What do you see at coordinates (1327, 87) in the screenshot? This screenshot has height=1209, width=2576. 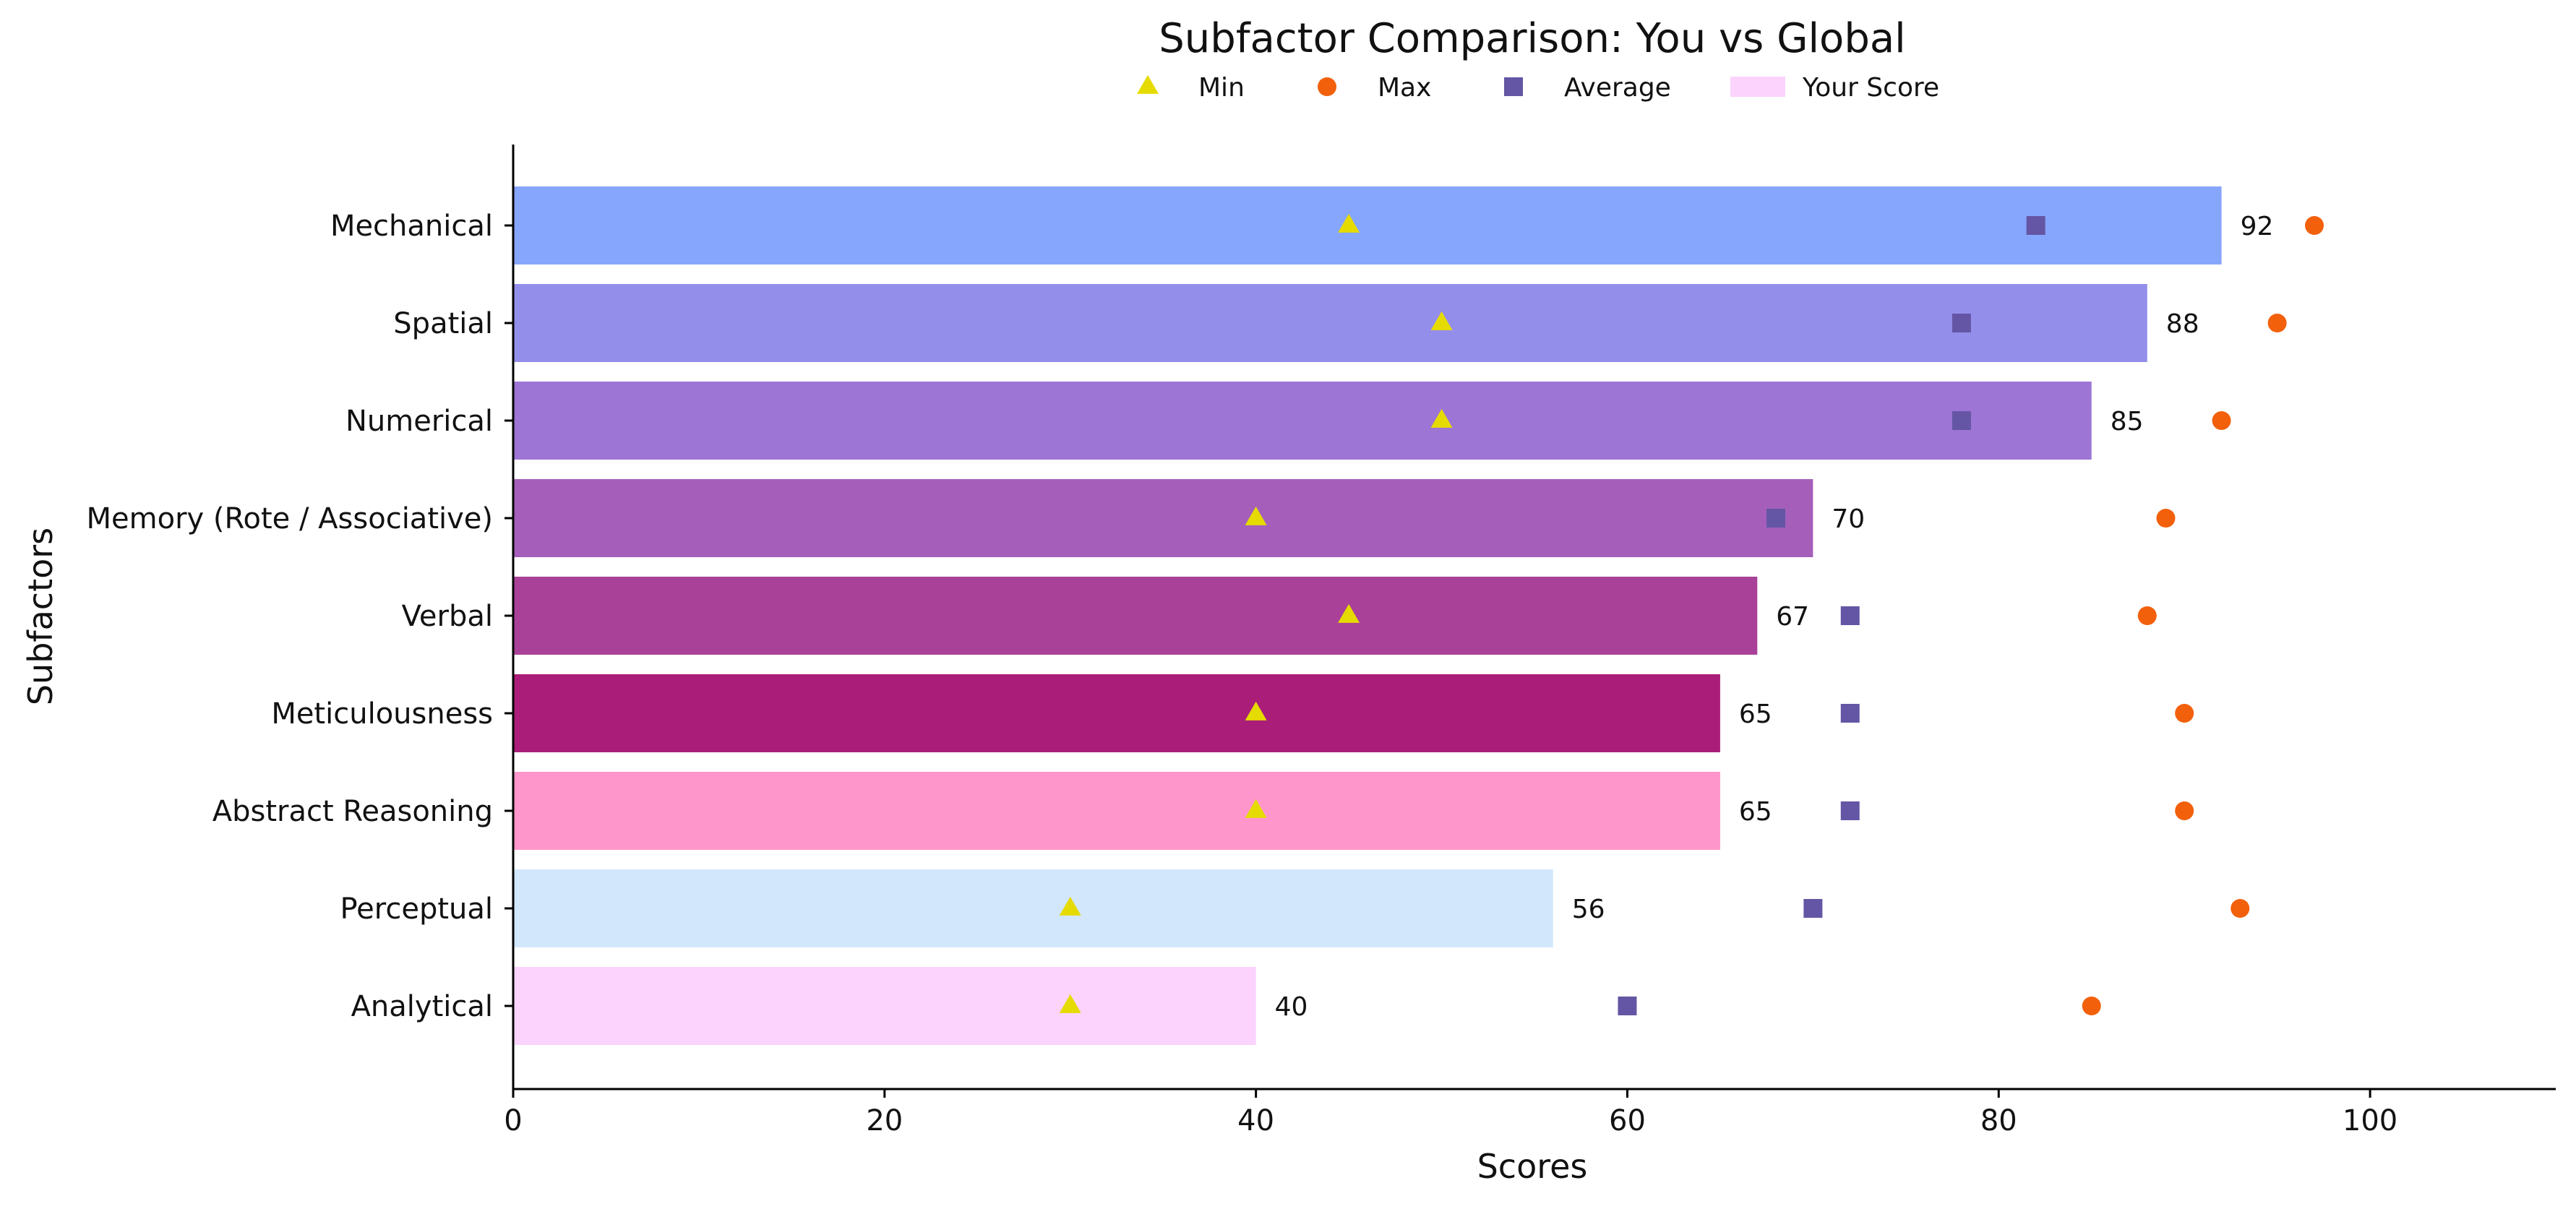 I see `legend-max-swatch` at bounding box center [1327, 87].